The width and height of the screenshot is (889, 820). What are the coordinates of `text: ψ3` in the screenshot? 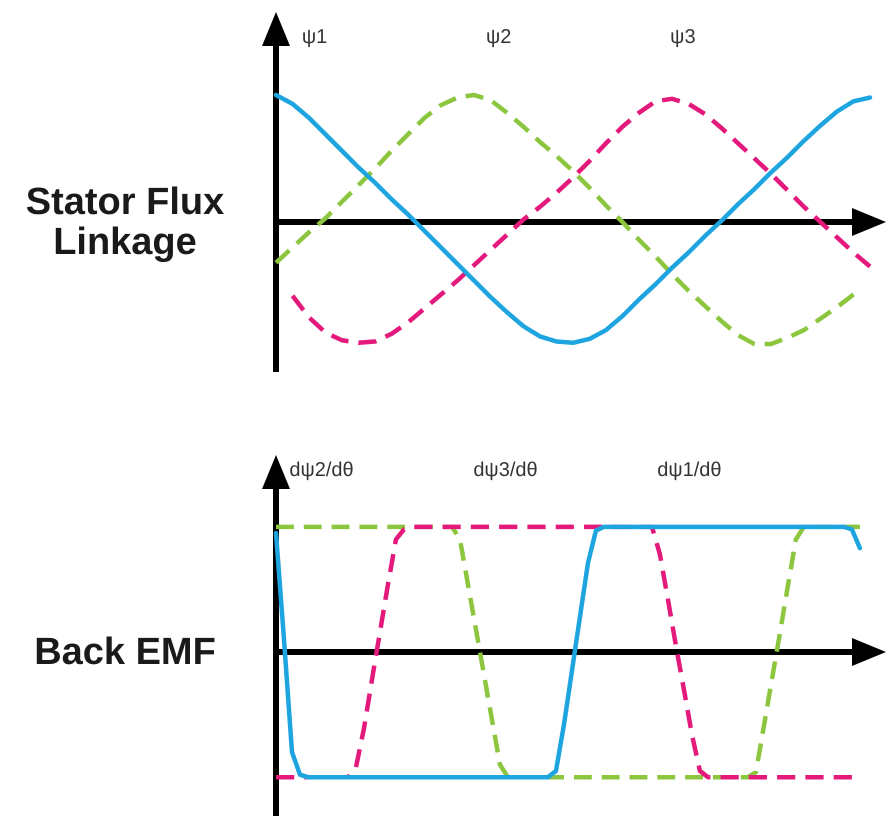 It's located at (683, 37).